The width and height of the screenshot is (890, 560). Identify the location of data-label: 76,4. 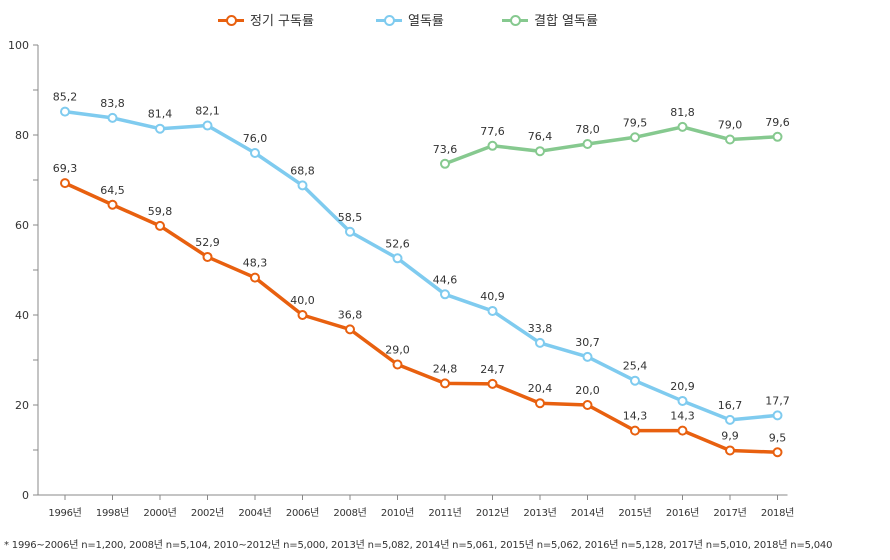
(540, 136).